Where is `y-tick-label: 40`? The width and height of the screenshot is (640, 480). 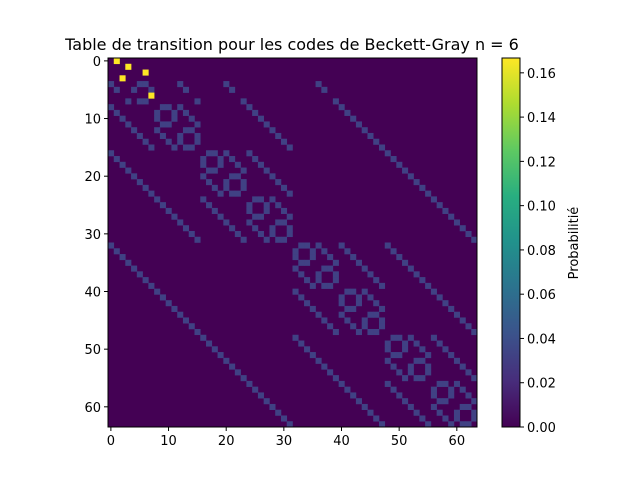
y-tick-label: 40 is located at coordinates (92, 293).